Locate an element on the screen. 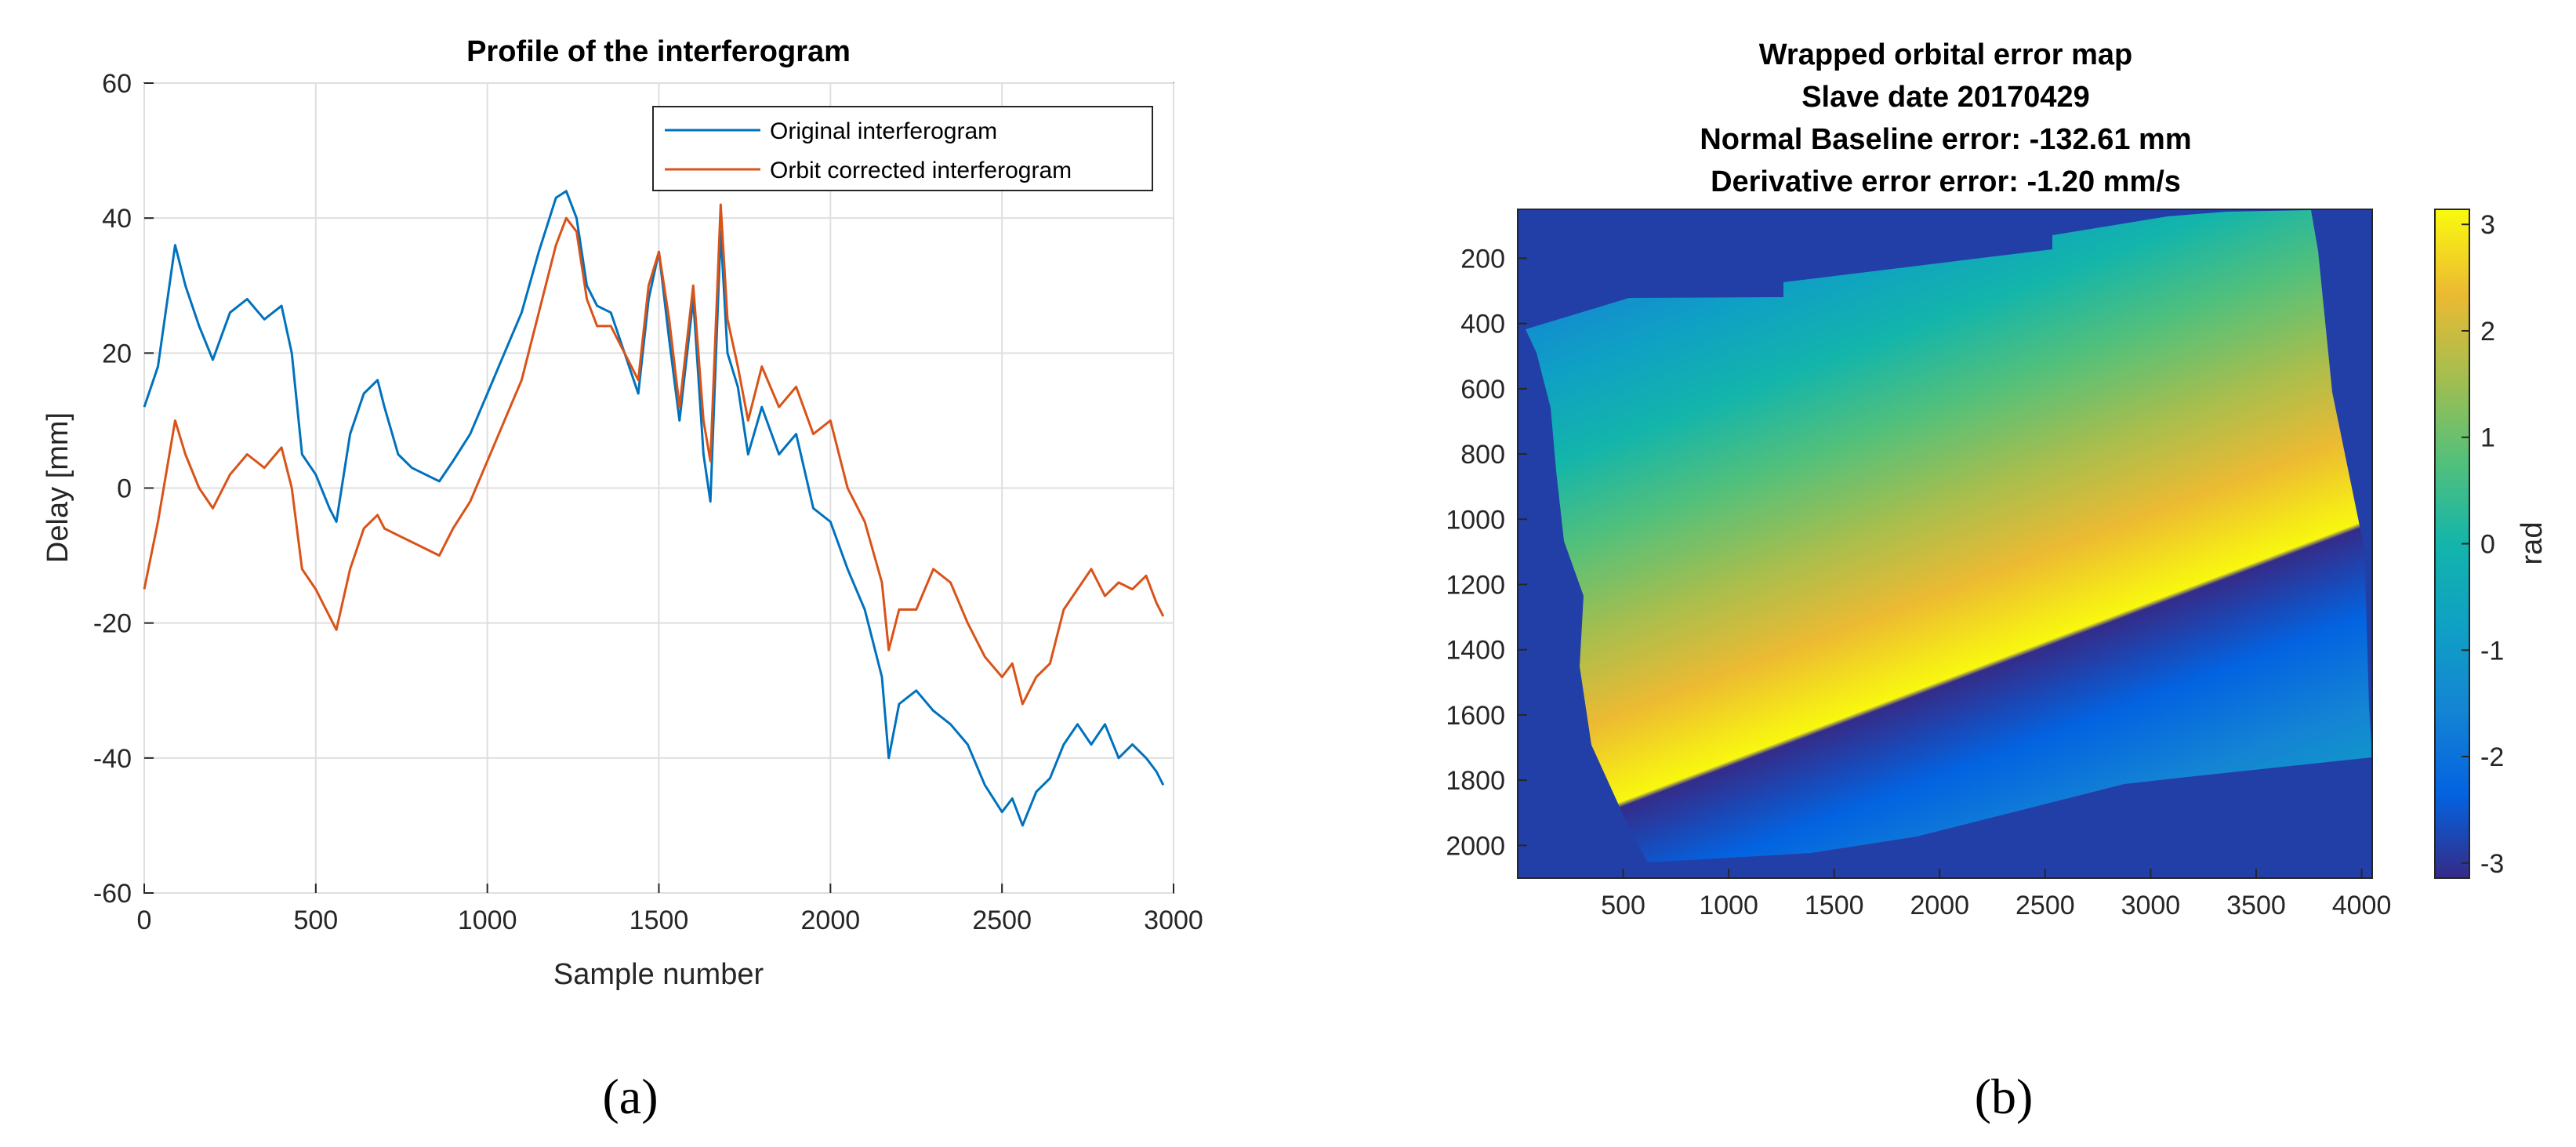 The height and width of the screenshot is (1147, 2576). y-tick-label: 1600 is located at coordinates (1476, 716).